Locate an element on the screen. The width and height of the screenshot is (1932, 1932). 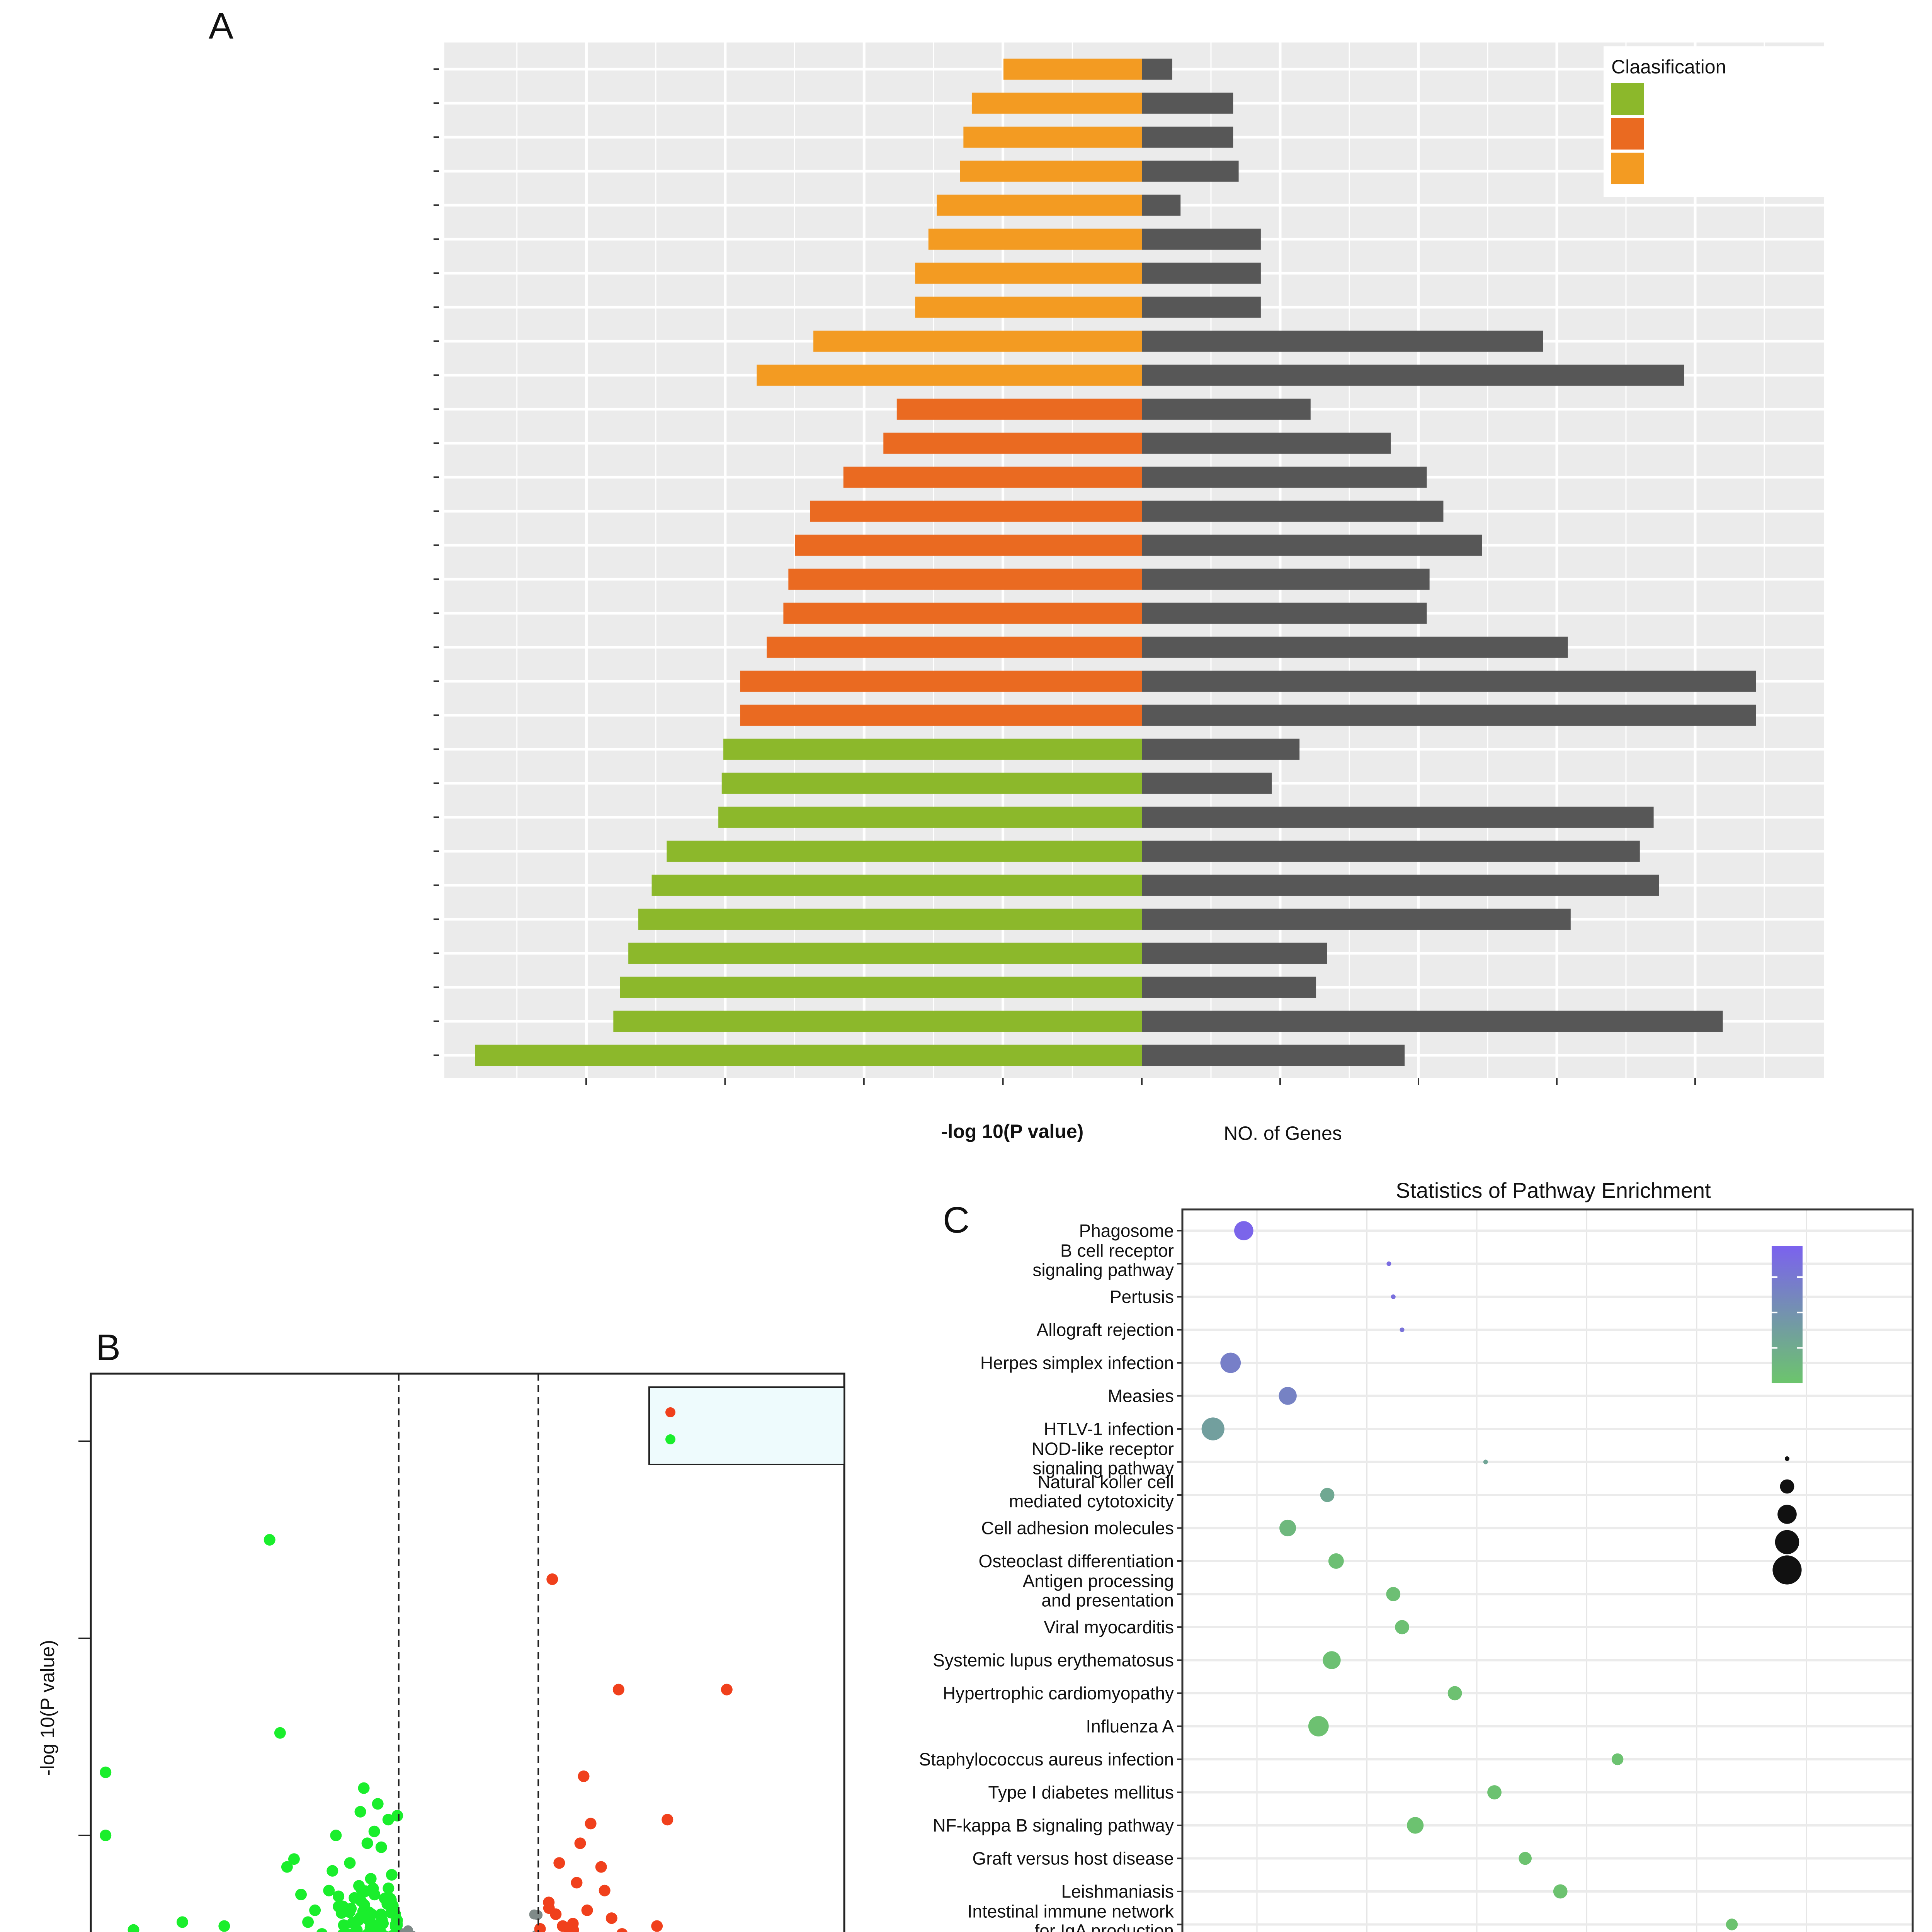
pathway-label: Type I diabetes mellitus is located at coordinates (1081, 1793).